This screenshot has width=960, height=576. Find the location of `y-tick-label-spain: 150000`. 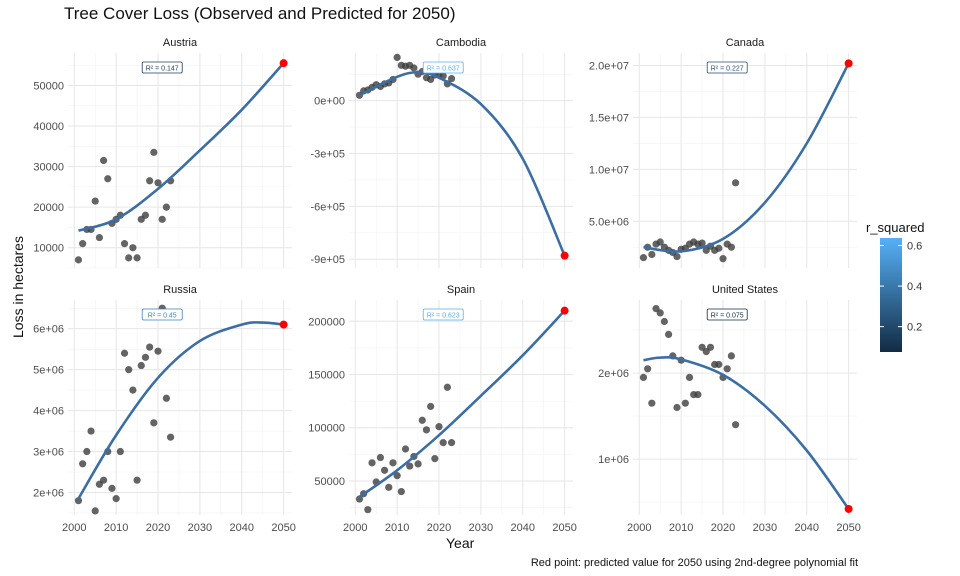

y-tick-label-spain: 150000 is located at coordinates (326, 376).